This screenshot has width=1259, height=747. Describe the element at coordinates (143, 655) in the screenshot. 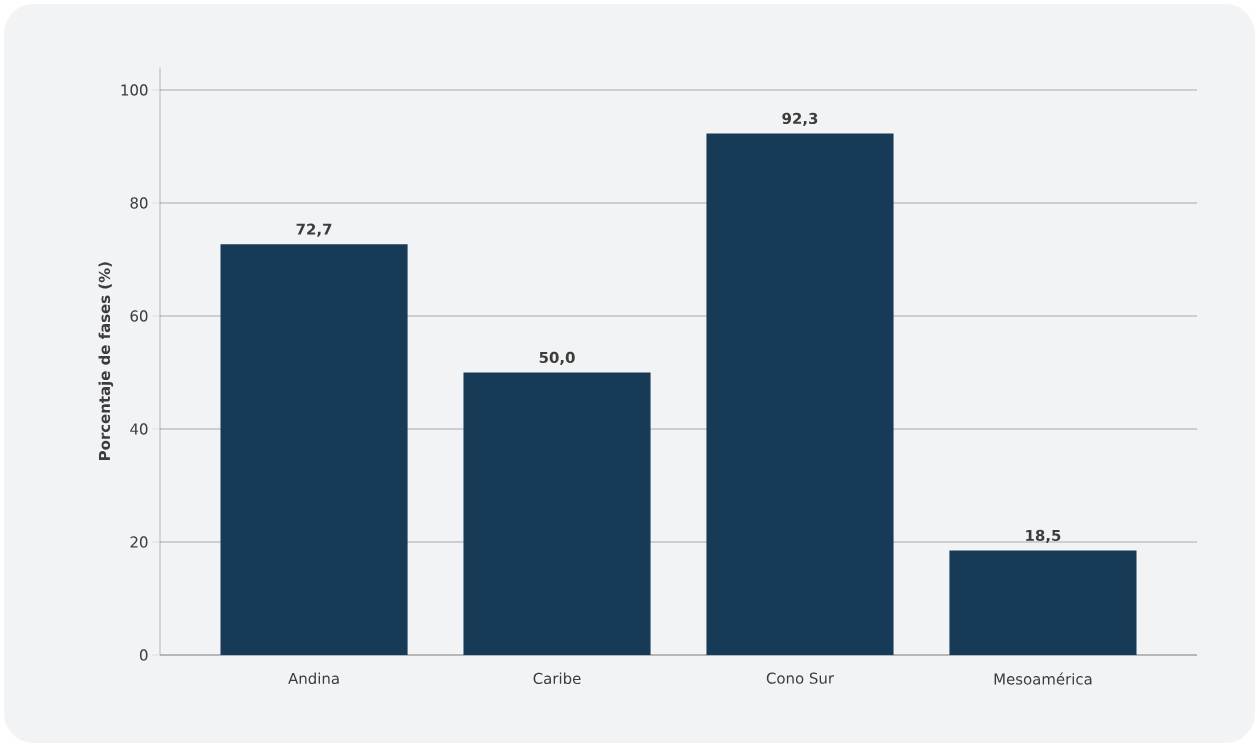

I see `y-tick-label: 0` at that location.